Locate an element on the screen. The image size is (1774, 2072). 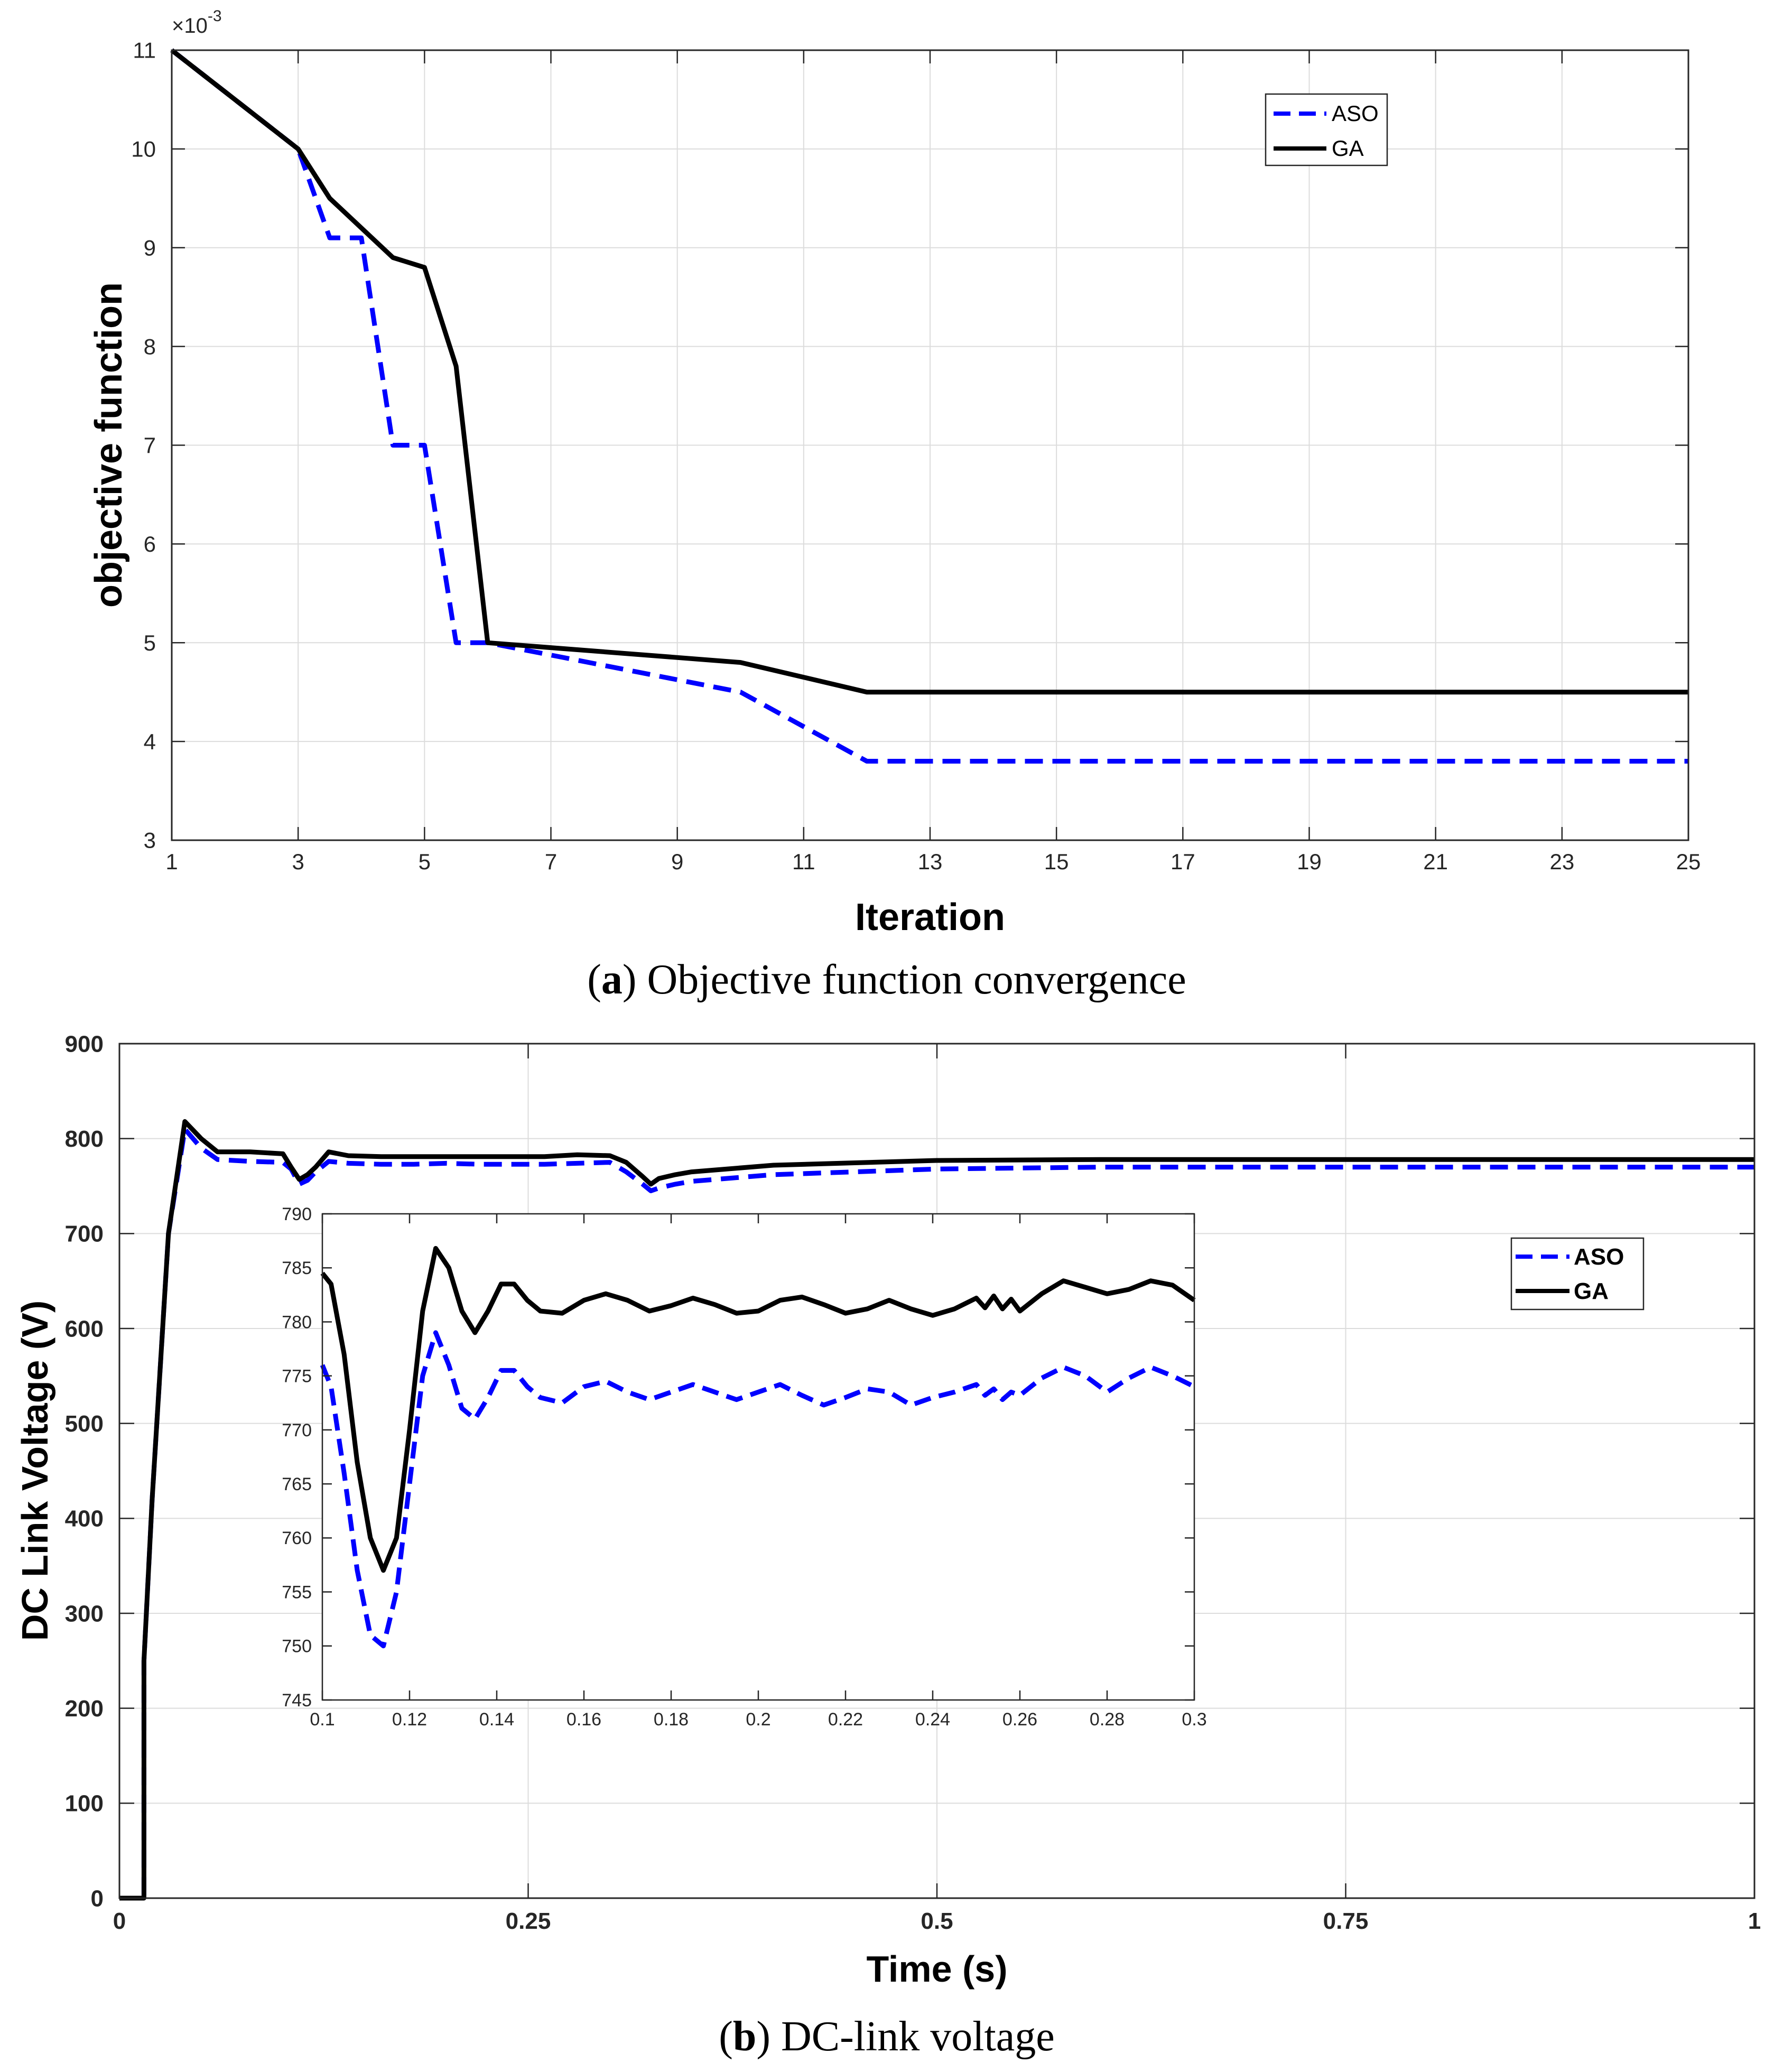
x-tick-label: 0.24 is located at coordinates (932, 1719).